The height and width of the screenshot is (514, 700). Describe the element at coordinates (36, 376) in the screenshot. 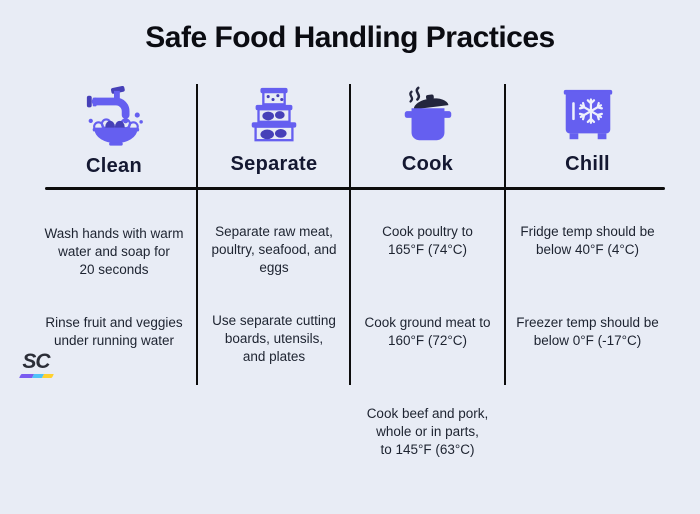

I see `brand-logo-underline` at that location.